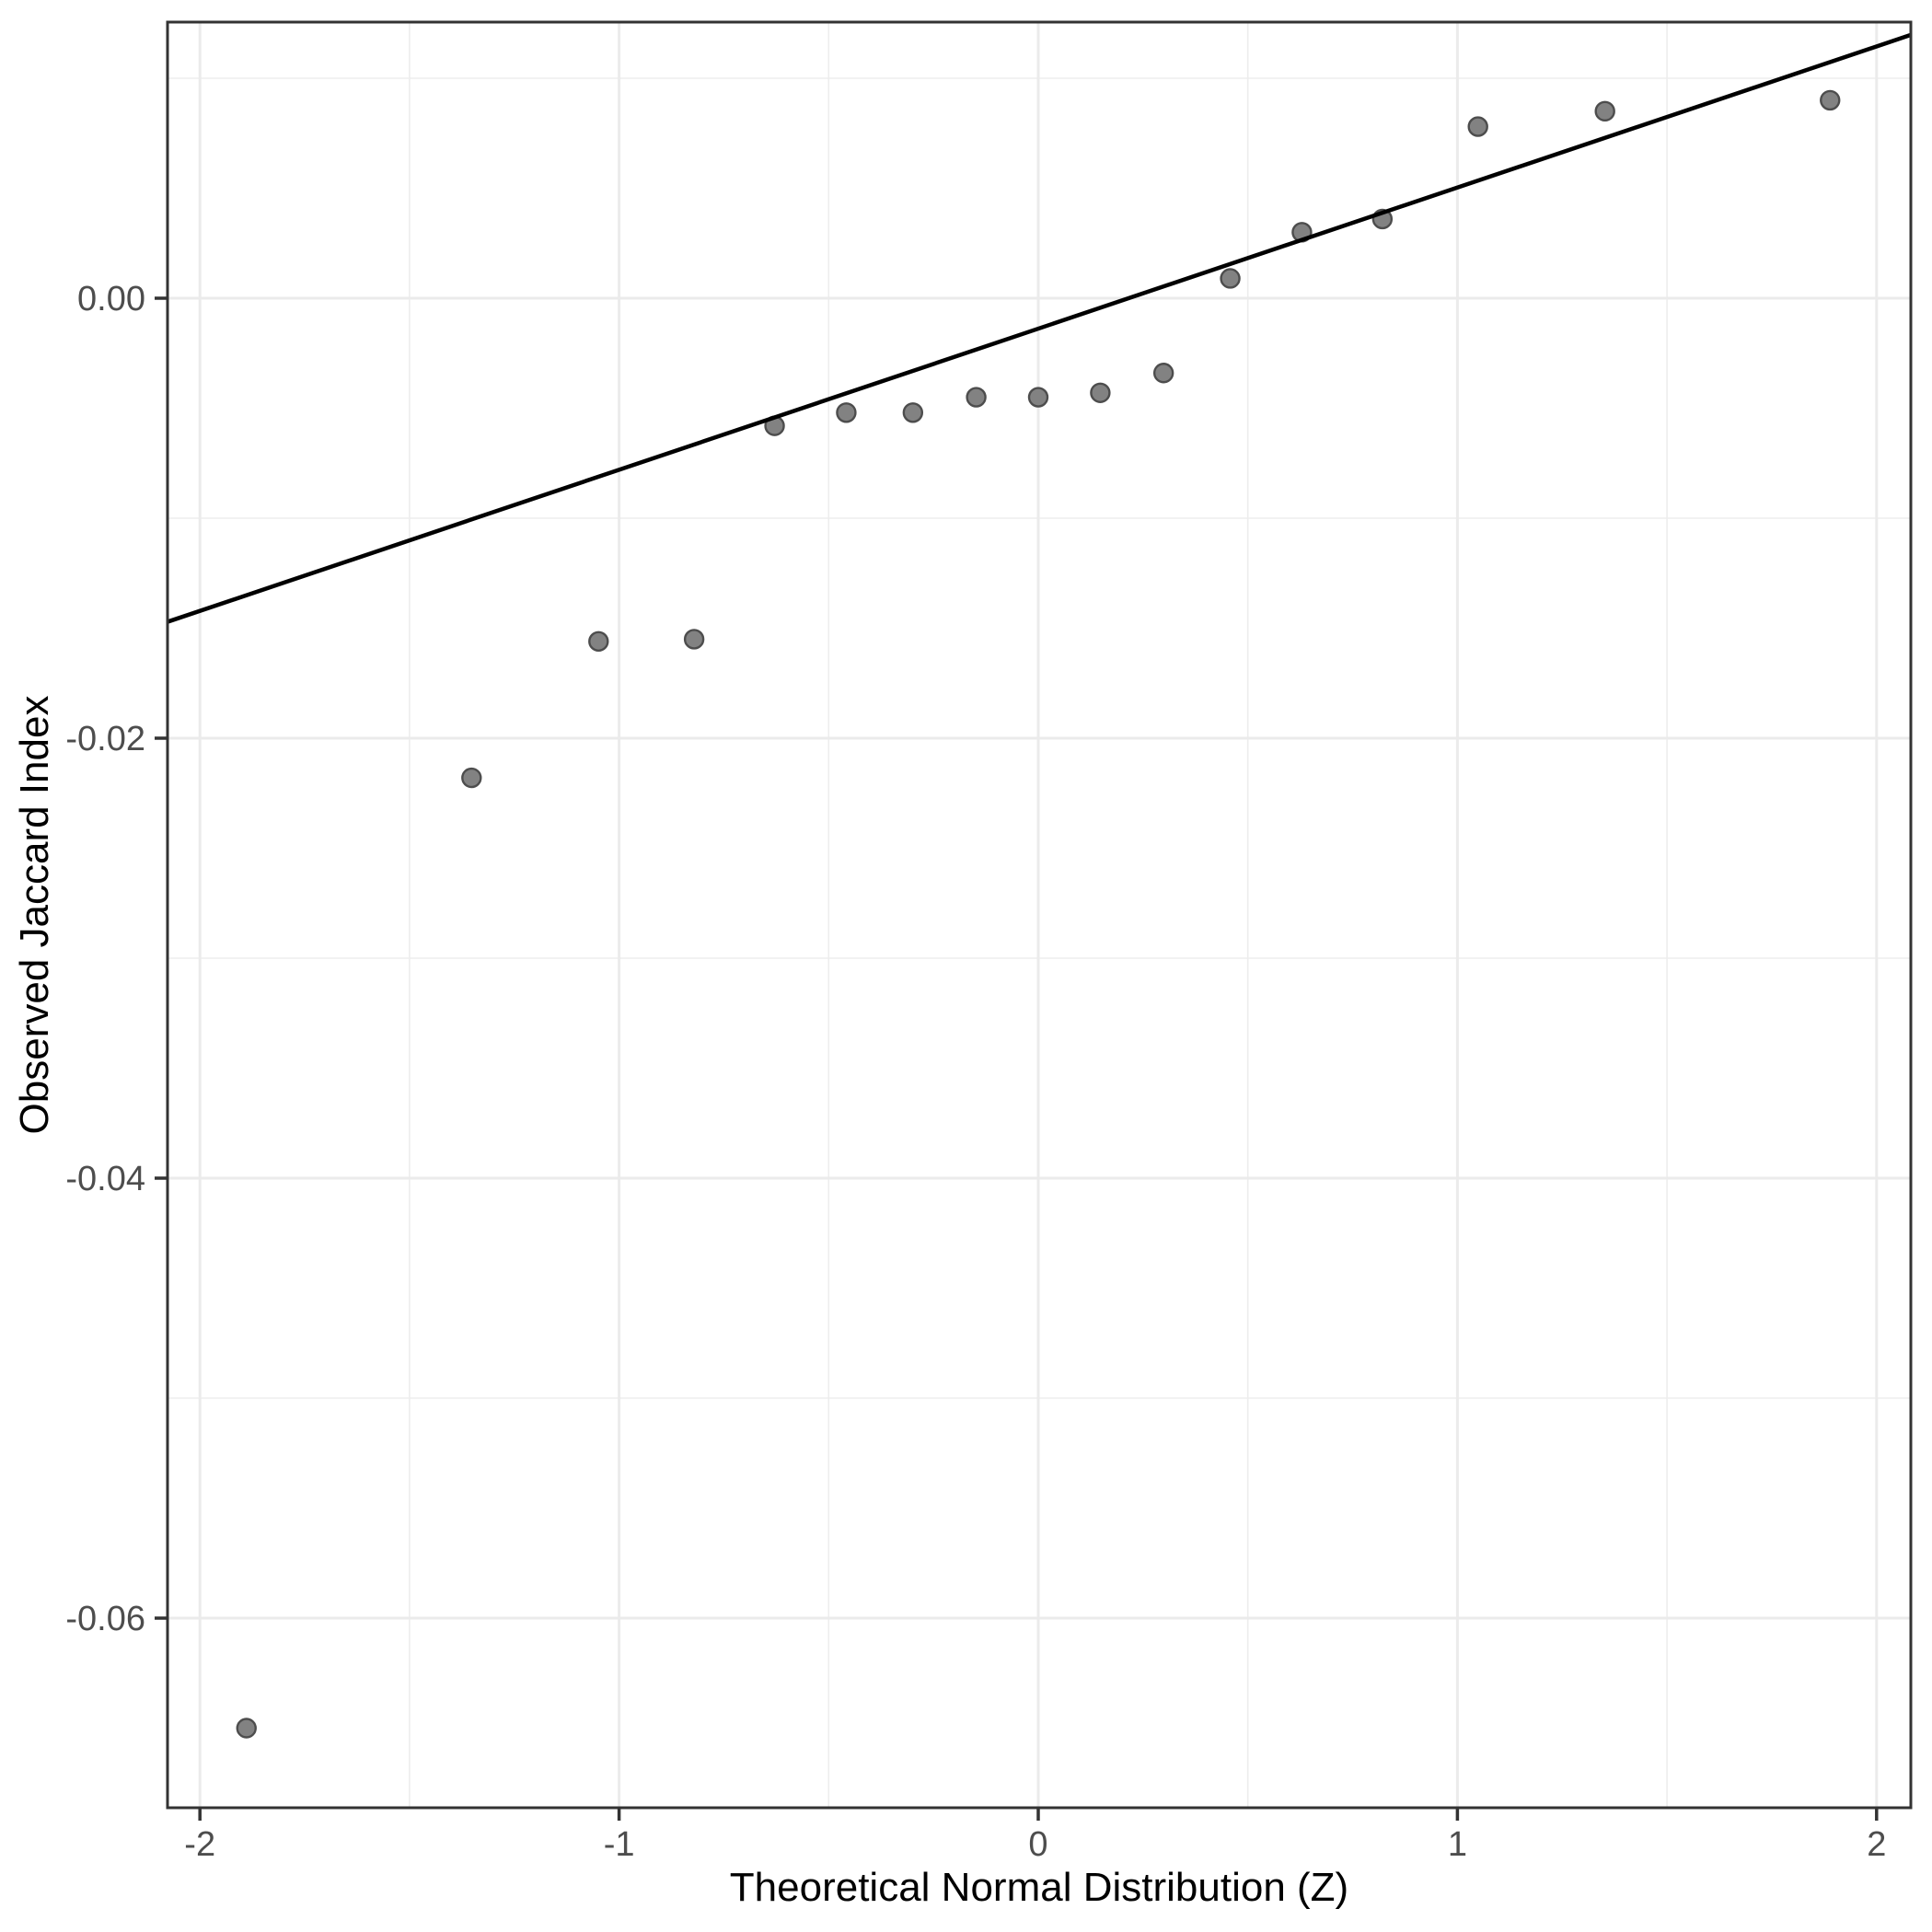 The width and height of the screenshot is (1932, 1932). I want to click on x-tick-label: 0, so click(1037, 1845).